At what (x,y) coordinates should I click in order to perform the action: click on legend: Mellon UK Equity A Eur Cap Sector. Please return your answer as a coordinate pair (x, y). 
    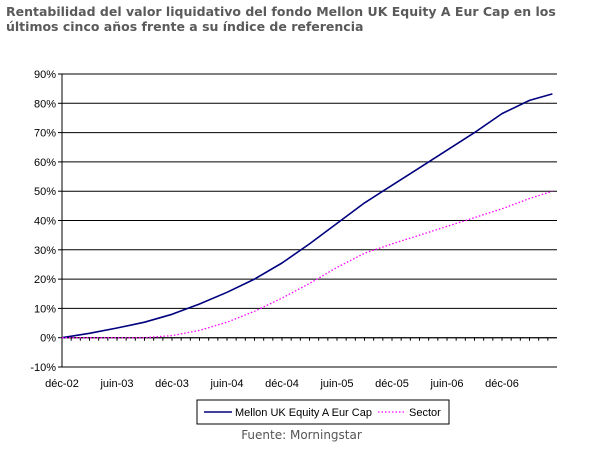
    Looking at the image, I should click on (323, 412).